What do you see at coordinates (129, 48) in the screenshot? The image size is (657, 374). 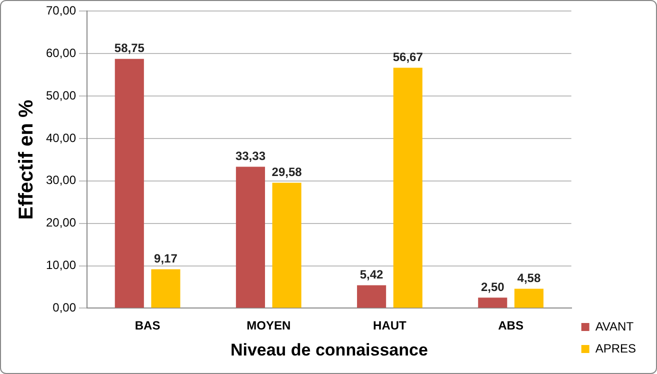 I see `data-label: 58,75` at bounding box center [129, 48].